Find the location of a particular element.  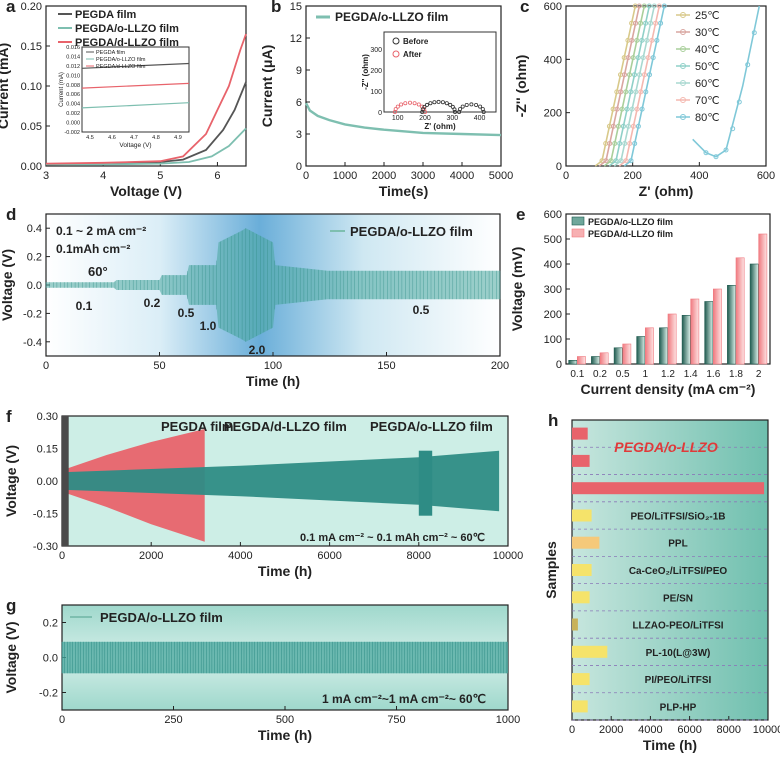

inset-y-tick: 0.016 is located at coordinates (73, 48).